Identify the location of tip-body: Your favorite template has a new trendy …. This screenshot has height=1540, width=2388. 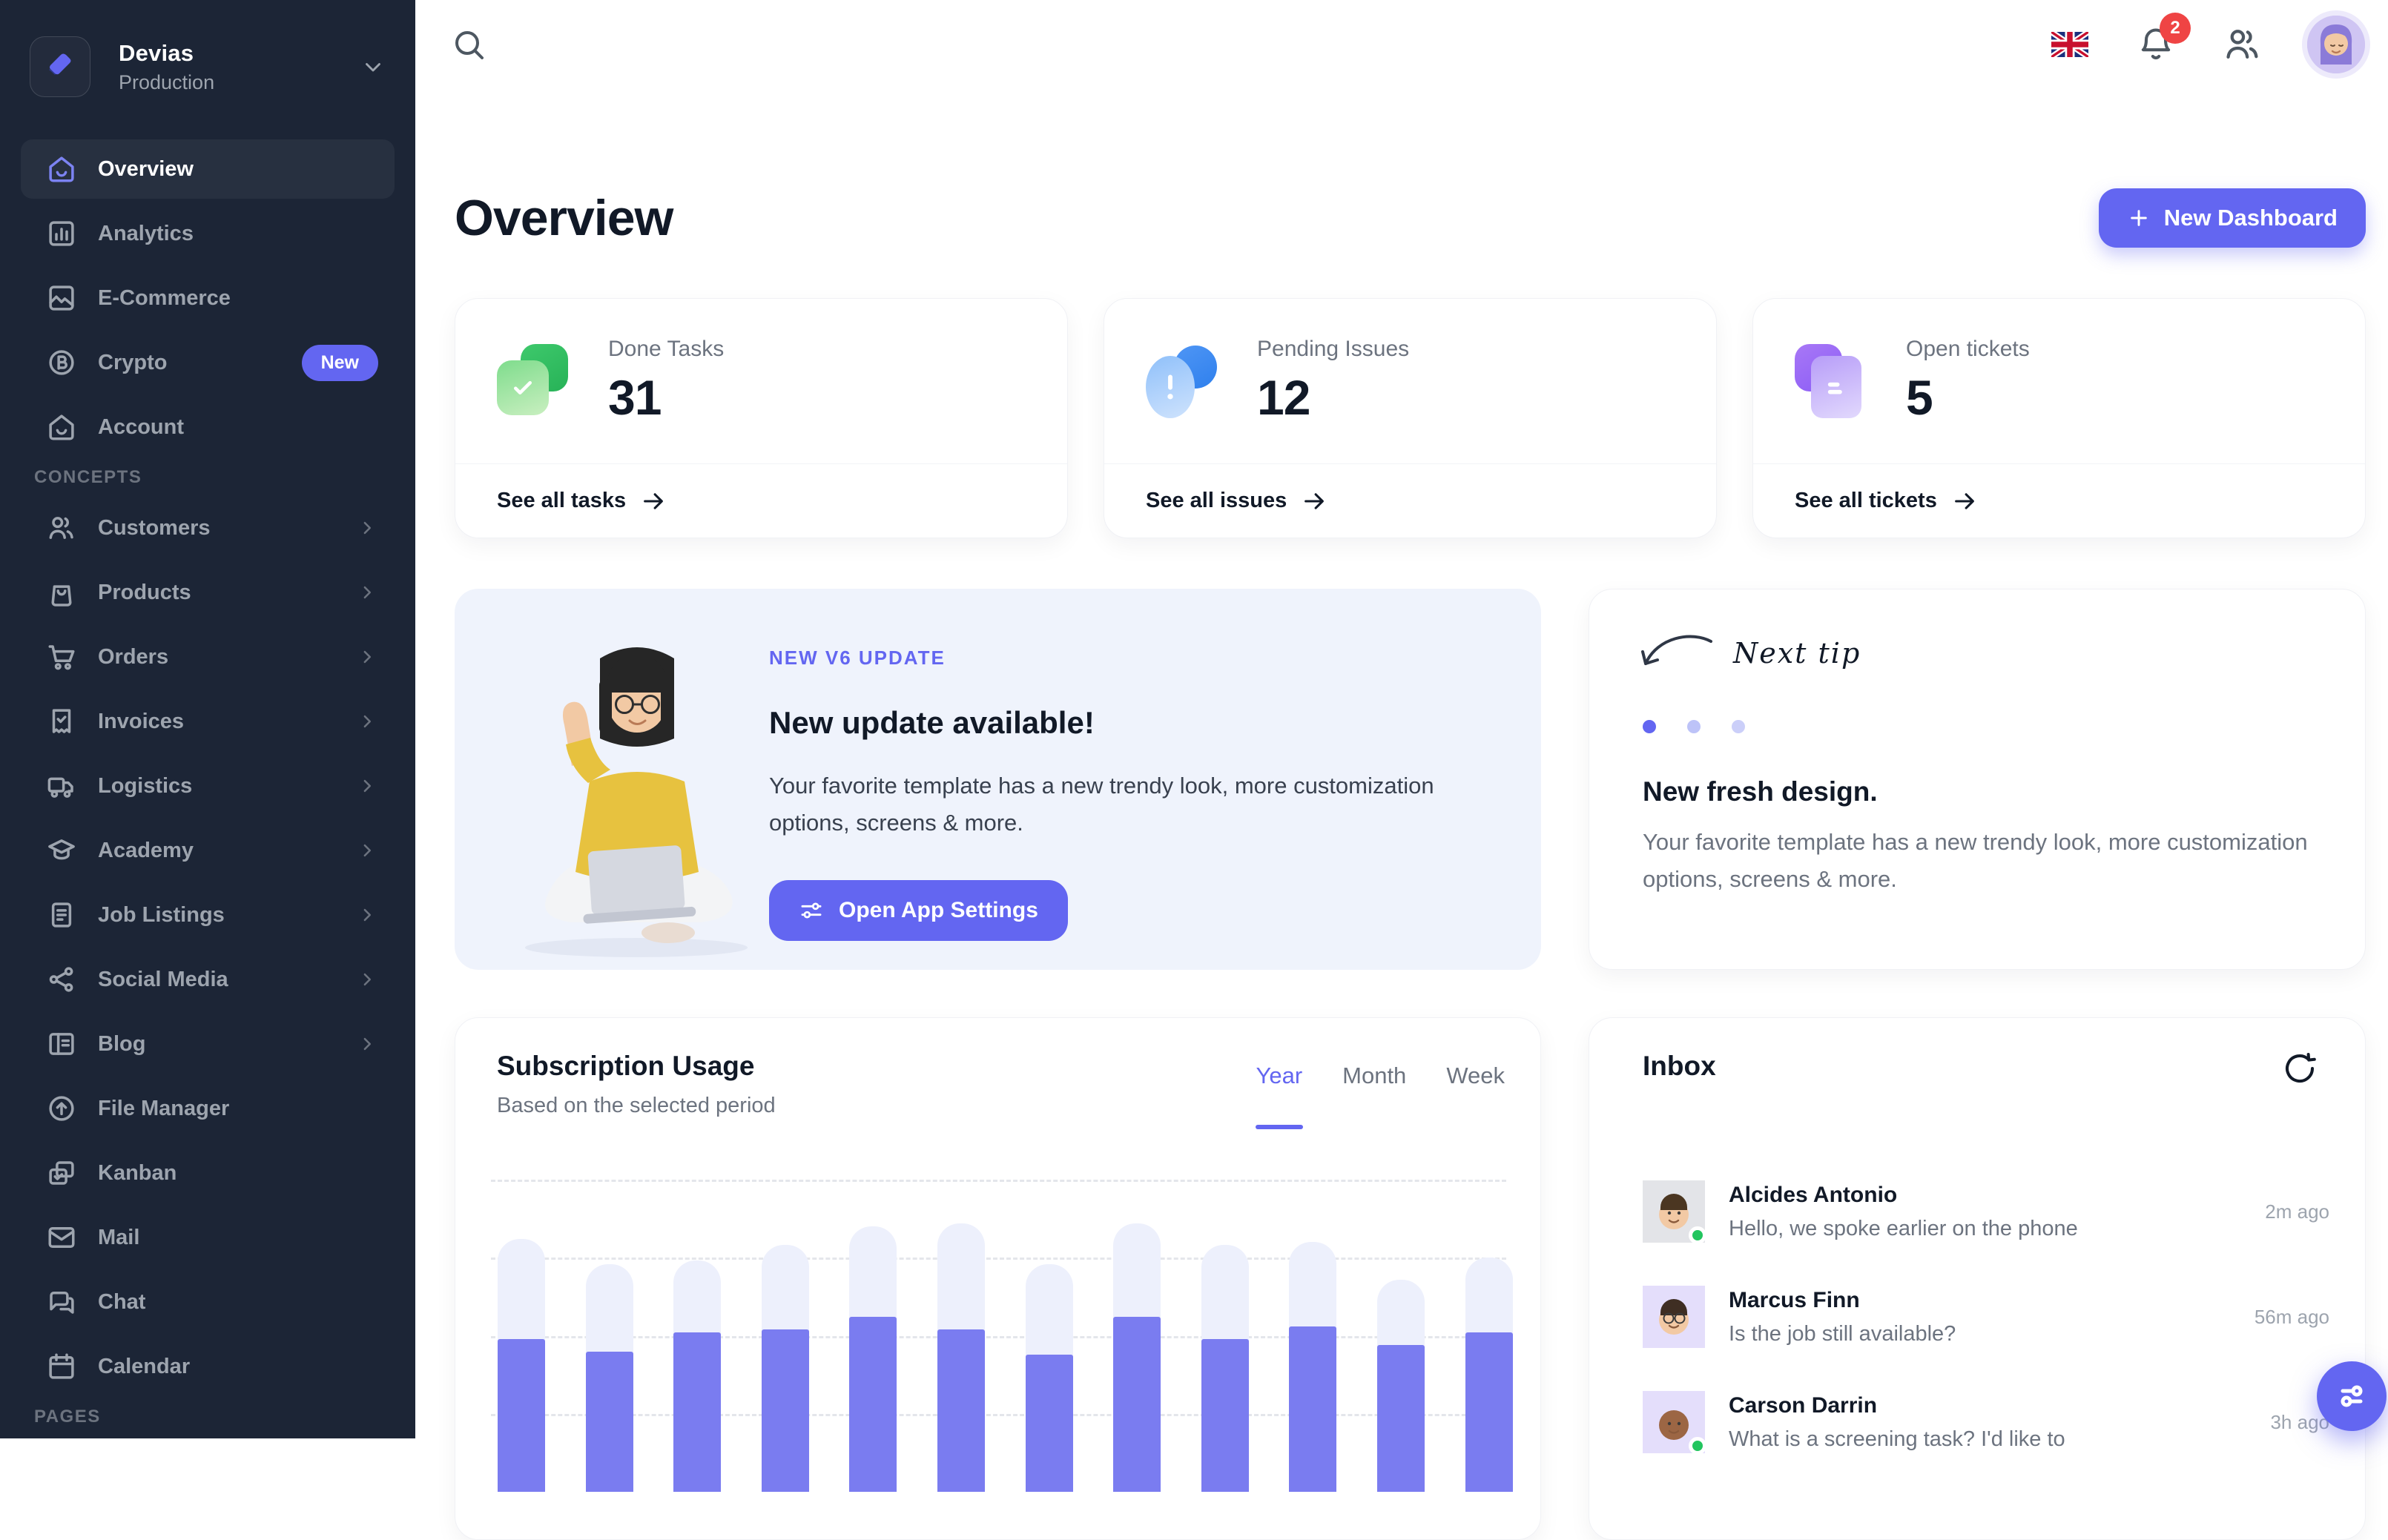
(1975, 861).